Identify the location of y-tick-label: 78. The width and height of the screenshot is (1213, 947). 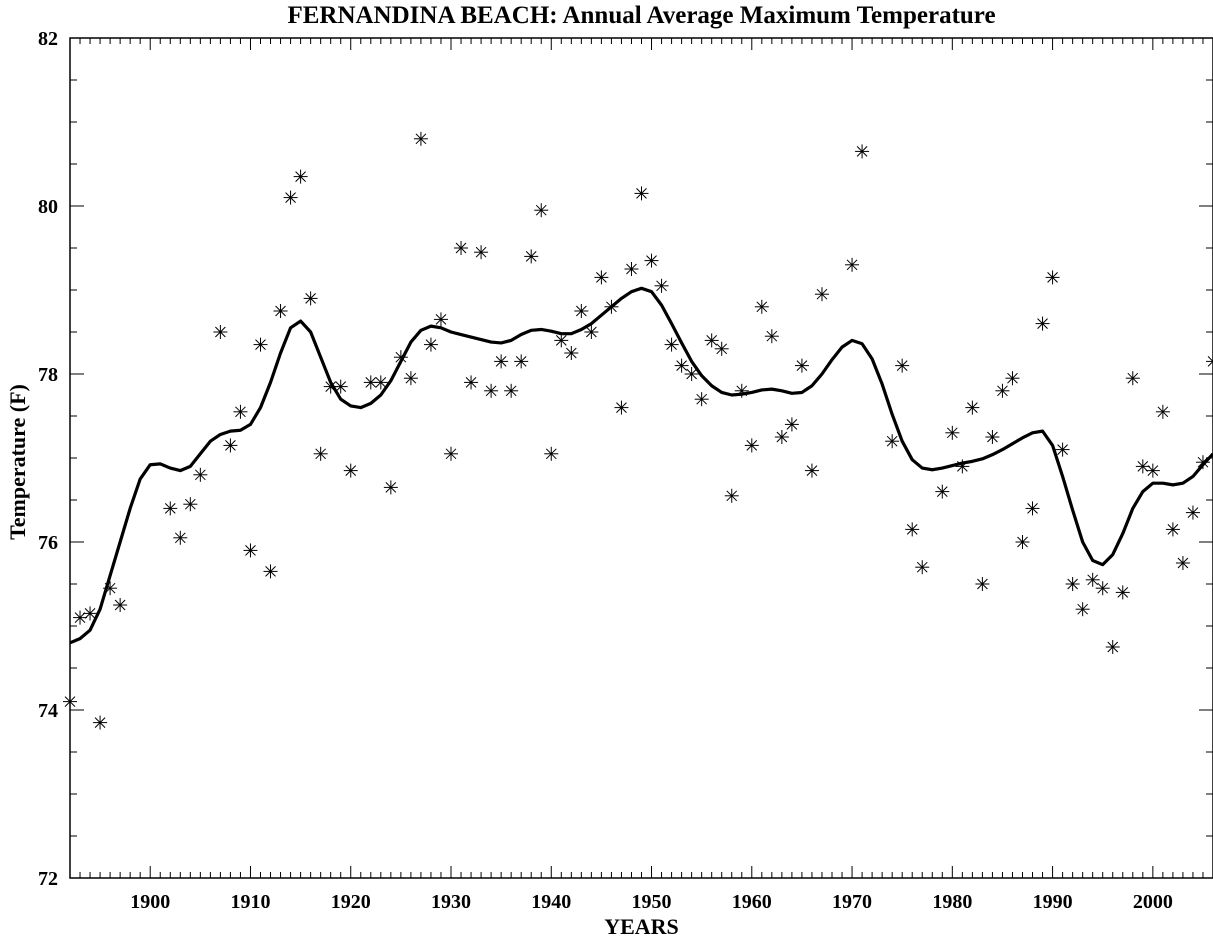
(48, 375).